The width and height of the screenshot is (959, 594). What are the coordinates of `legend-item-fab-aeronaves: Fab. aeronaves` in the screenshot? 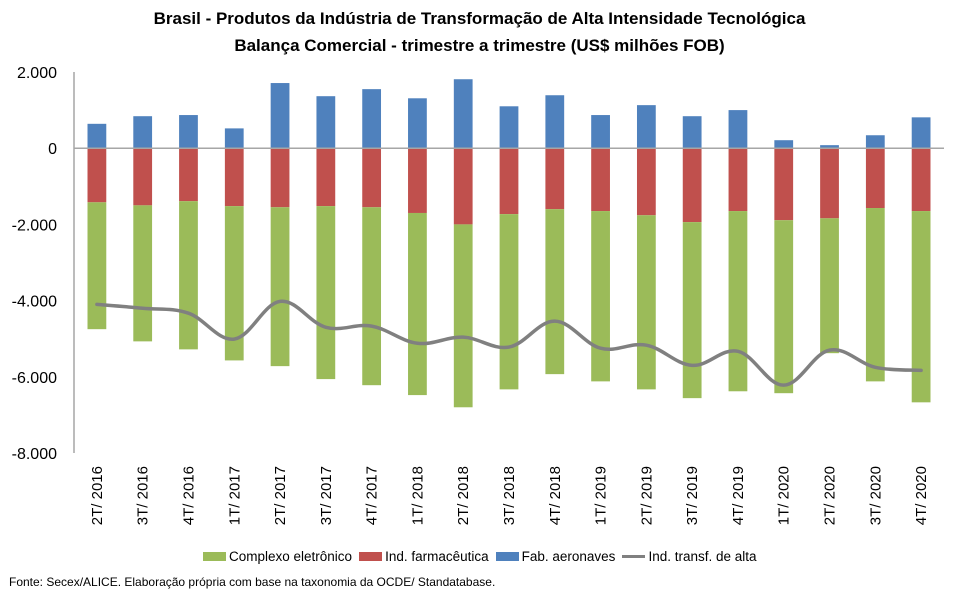 It's located at (555, 556).